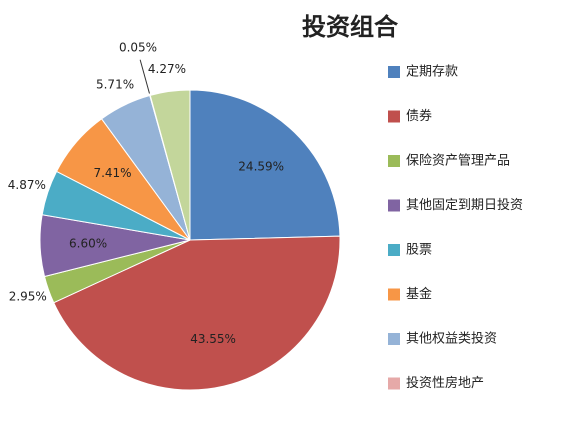  Describe the element at coordinates (419, 116) in the screenshot. I see `legend-label: 债券` at that location.